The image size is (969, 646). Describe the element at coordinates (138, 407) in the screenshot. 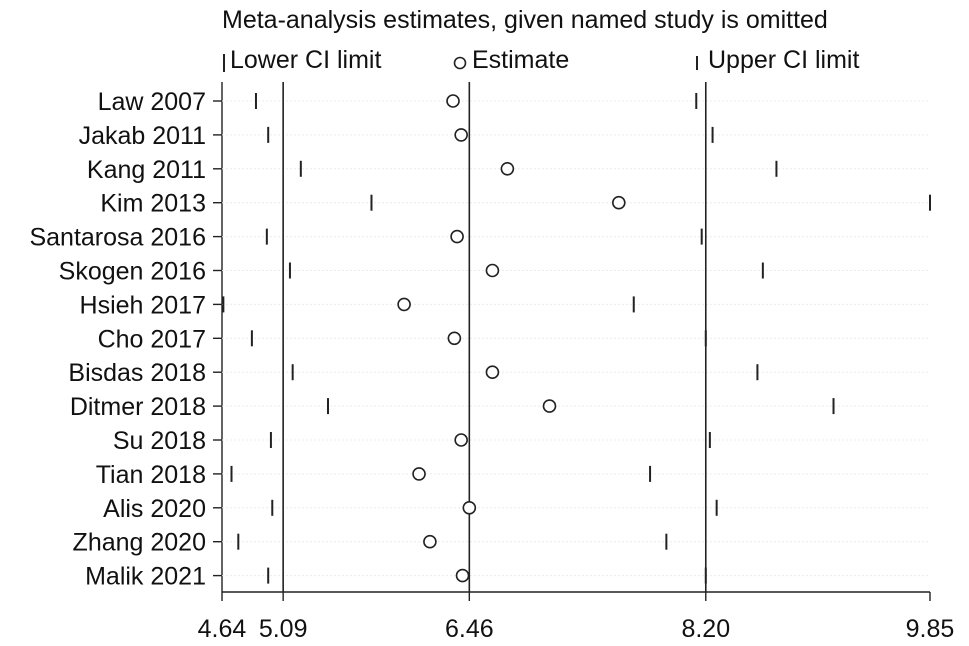

I see `study-label: Ditmer 2018` at that location.